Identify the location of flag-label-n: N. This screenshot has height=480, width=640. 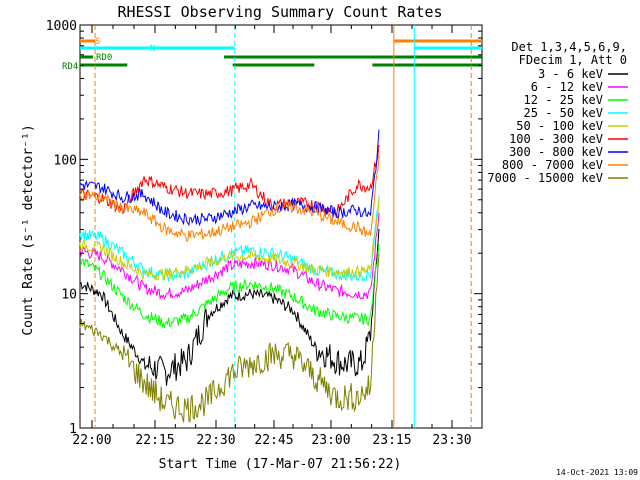
(152, 49).